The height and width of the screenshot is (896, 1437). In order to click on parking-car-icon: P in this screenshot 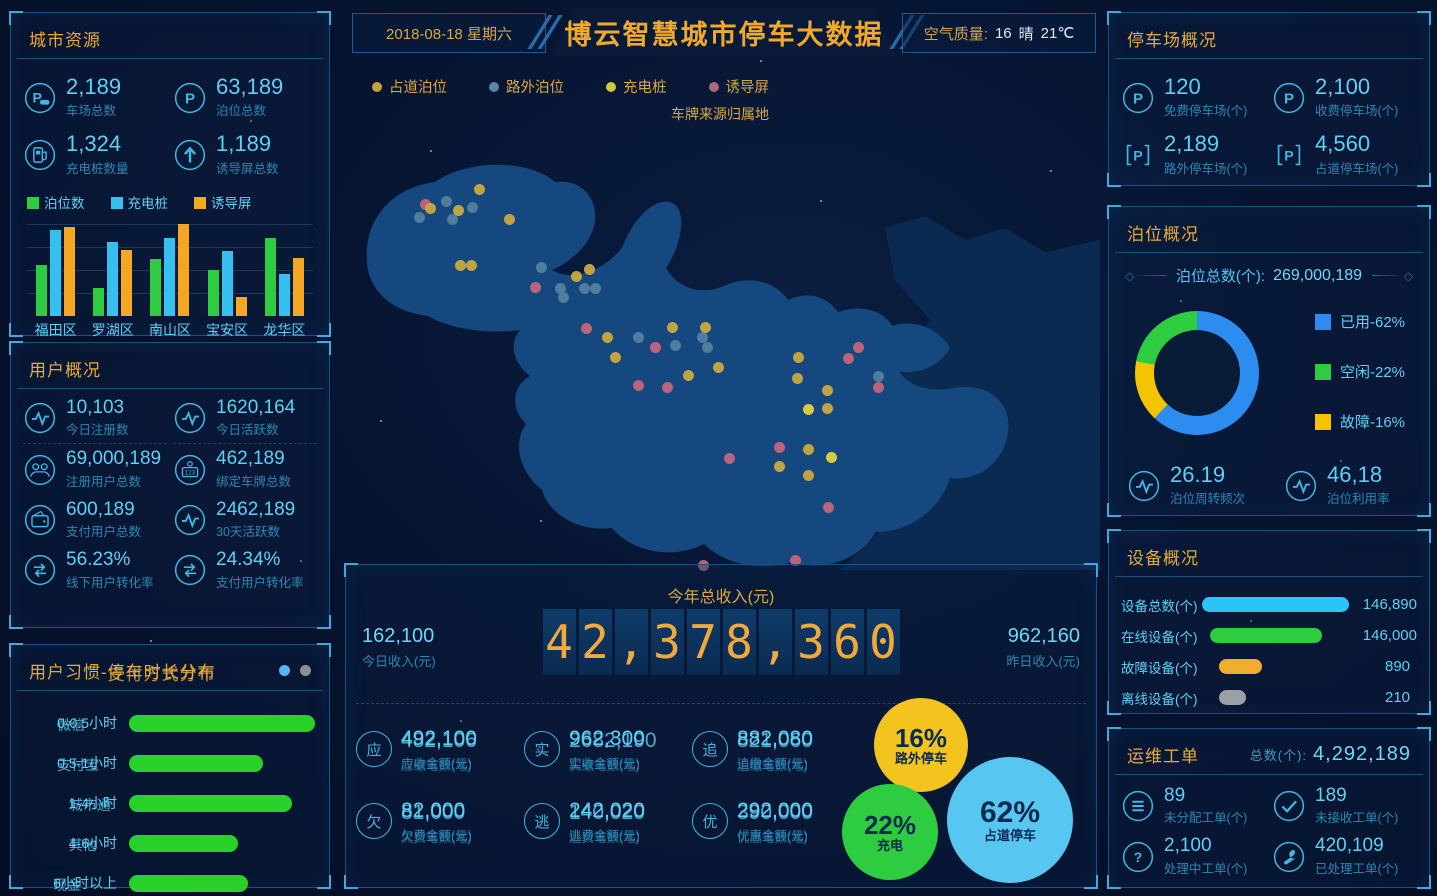, I will do `click(40, 98)`.